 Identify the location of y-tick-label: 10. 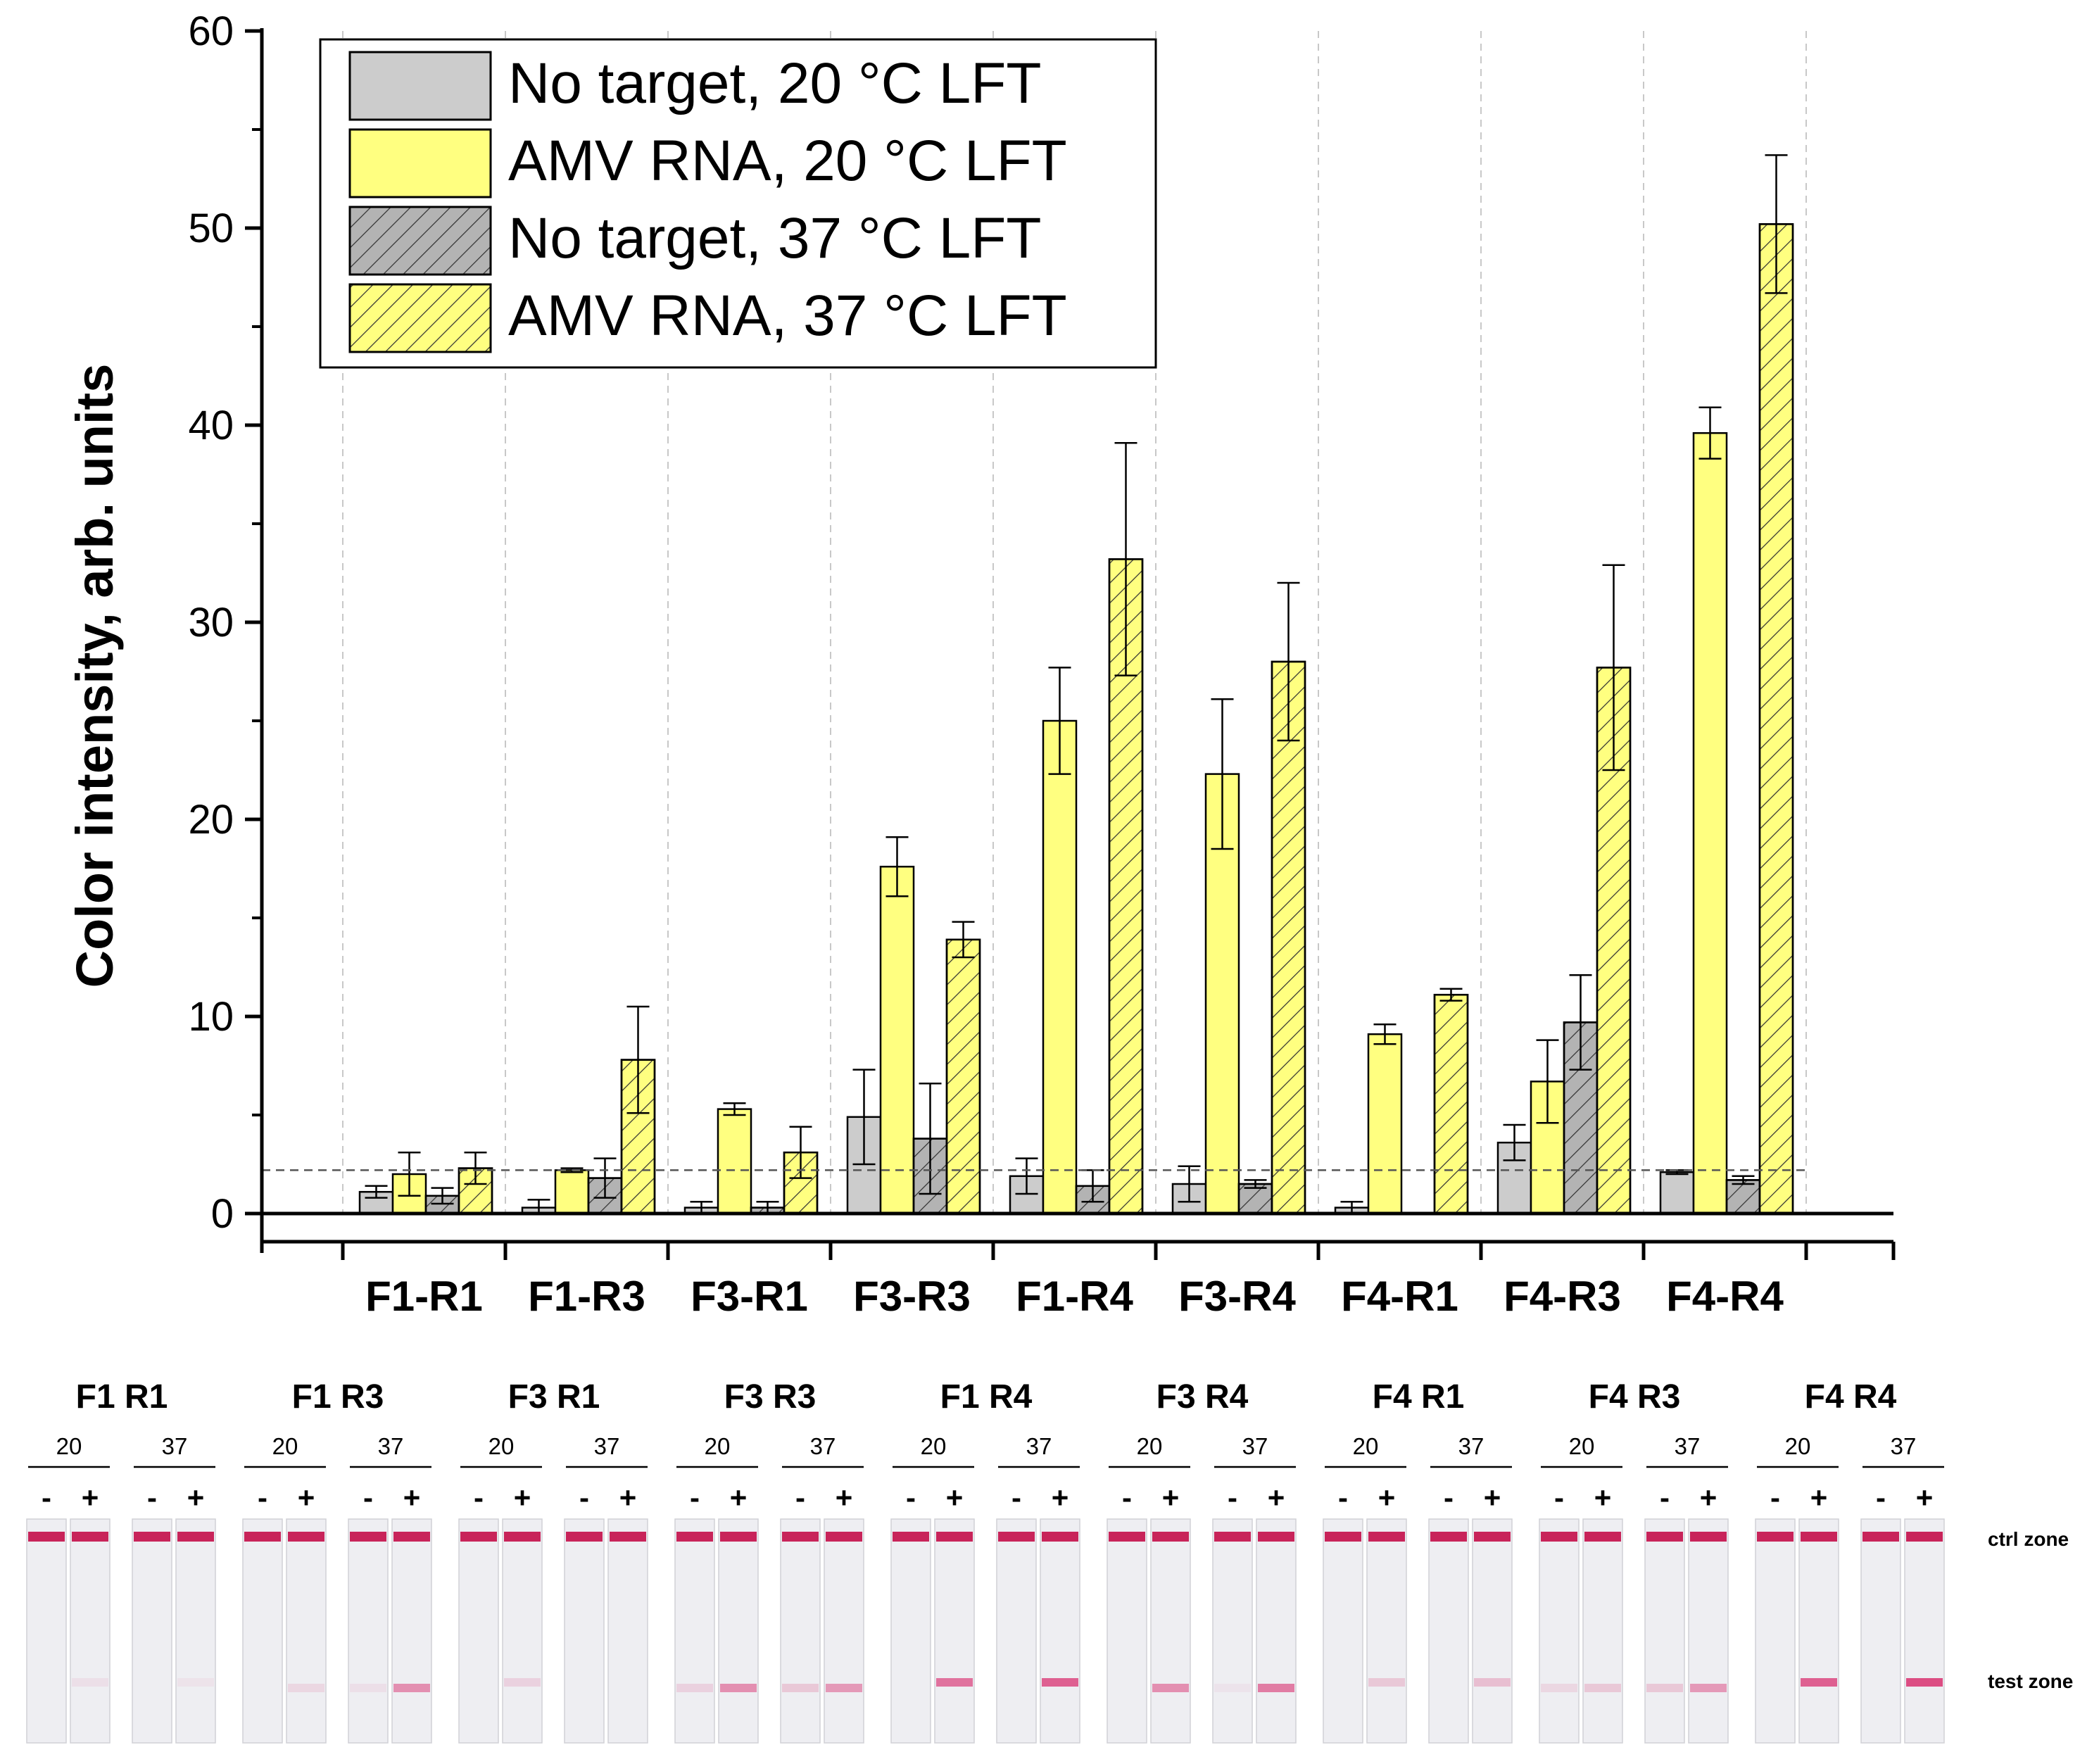
(211, 1017).